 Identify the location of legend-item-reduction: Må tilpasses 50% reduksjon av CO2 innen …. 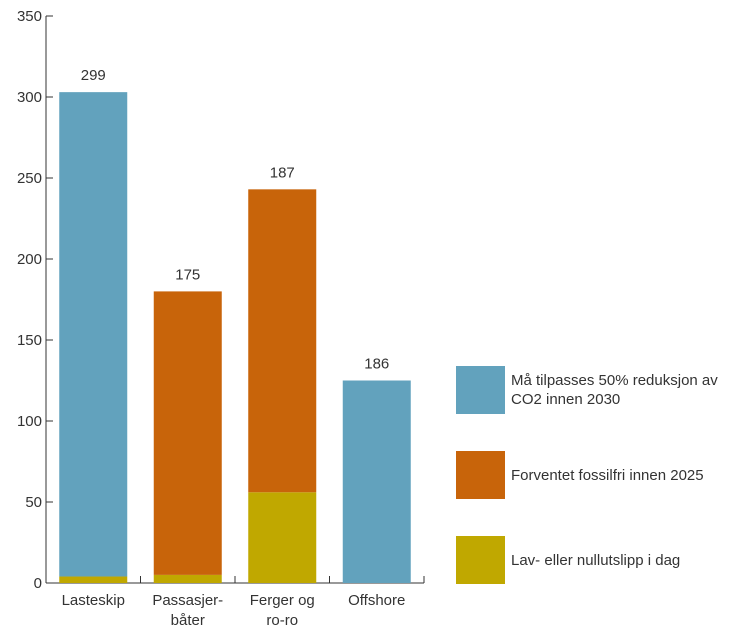
(591, 390).